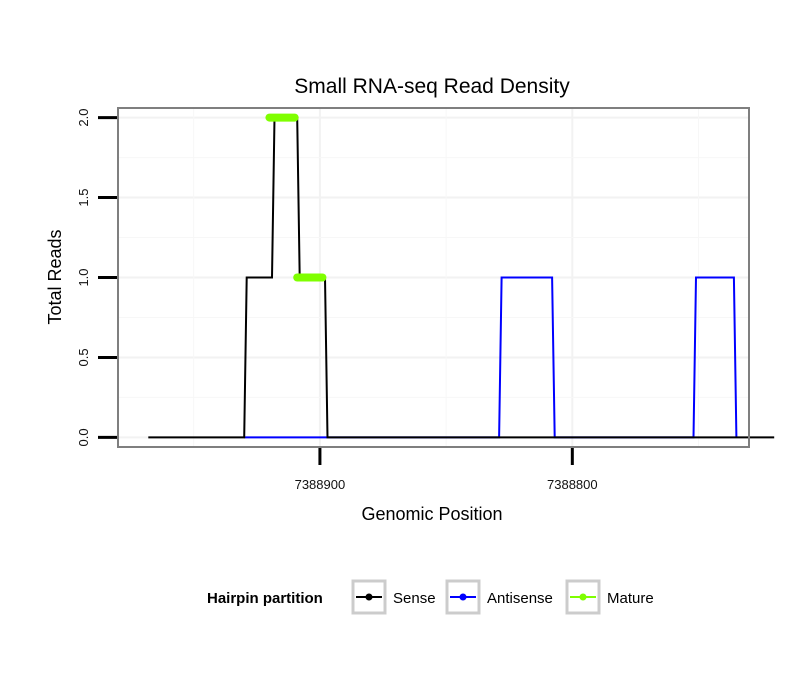 This screenshot has width=810, height=690. I want to click on y-axis-title: Total Reads, so click(55, 276).